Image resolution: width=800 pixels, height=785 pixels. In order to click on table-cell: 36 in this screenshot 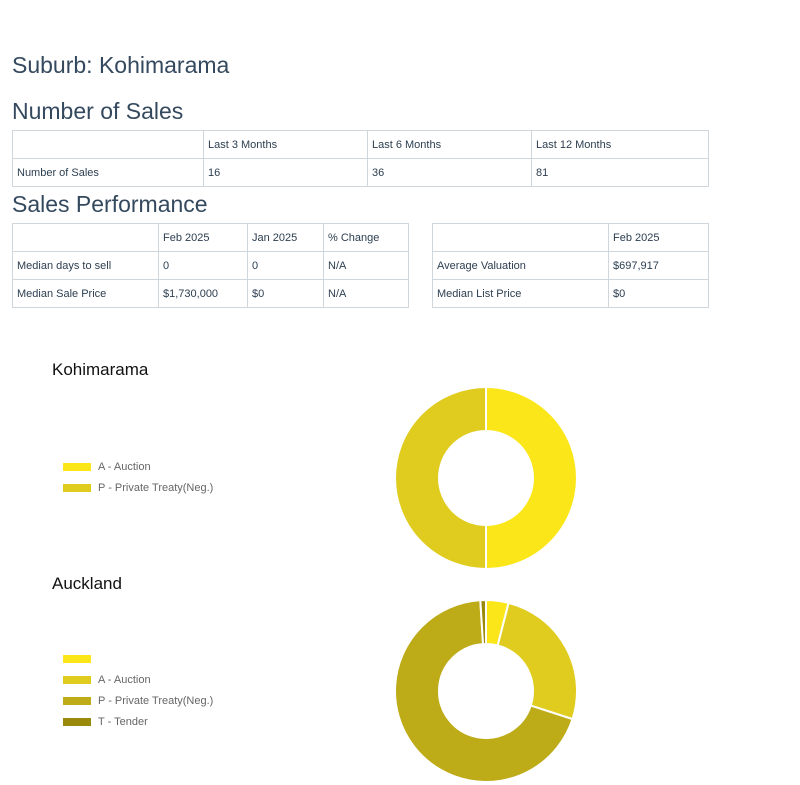, I will do `click(449, 172)`.